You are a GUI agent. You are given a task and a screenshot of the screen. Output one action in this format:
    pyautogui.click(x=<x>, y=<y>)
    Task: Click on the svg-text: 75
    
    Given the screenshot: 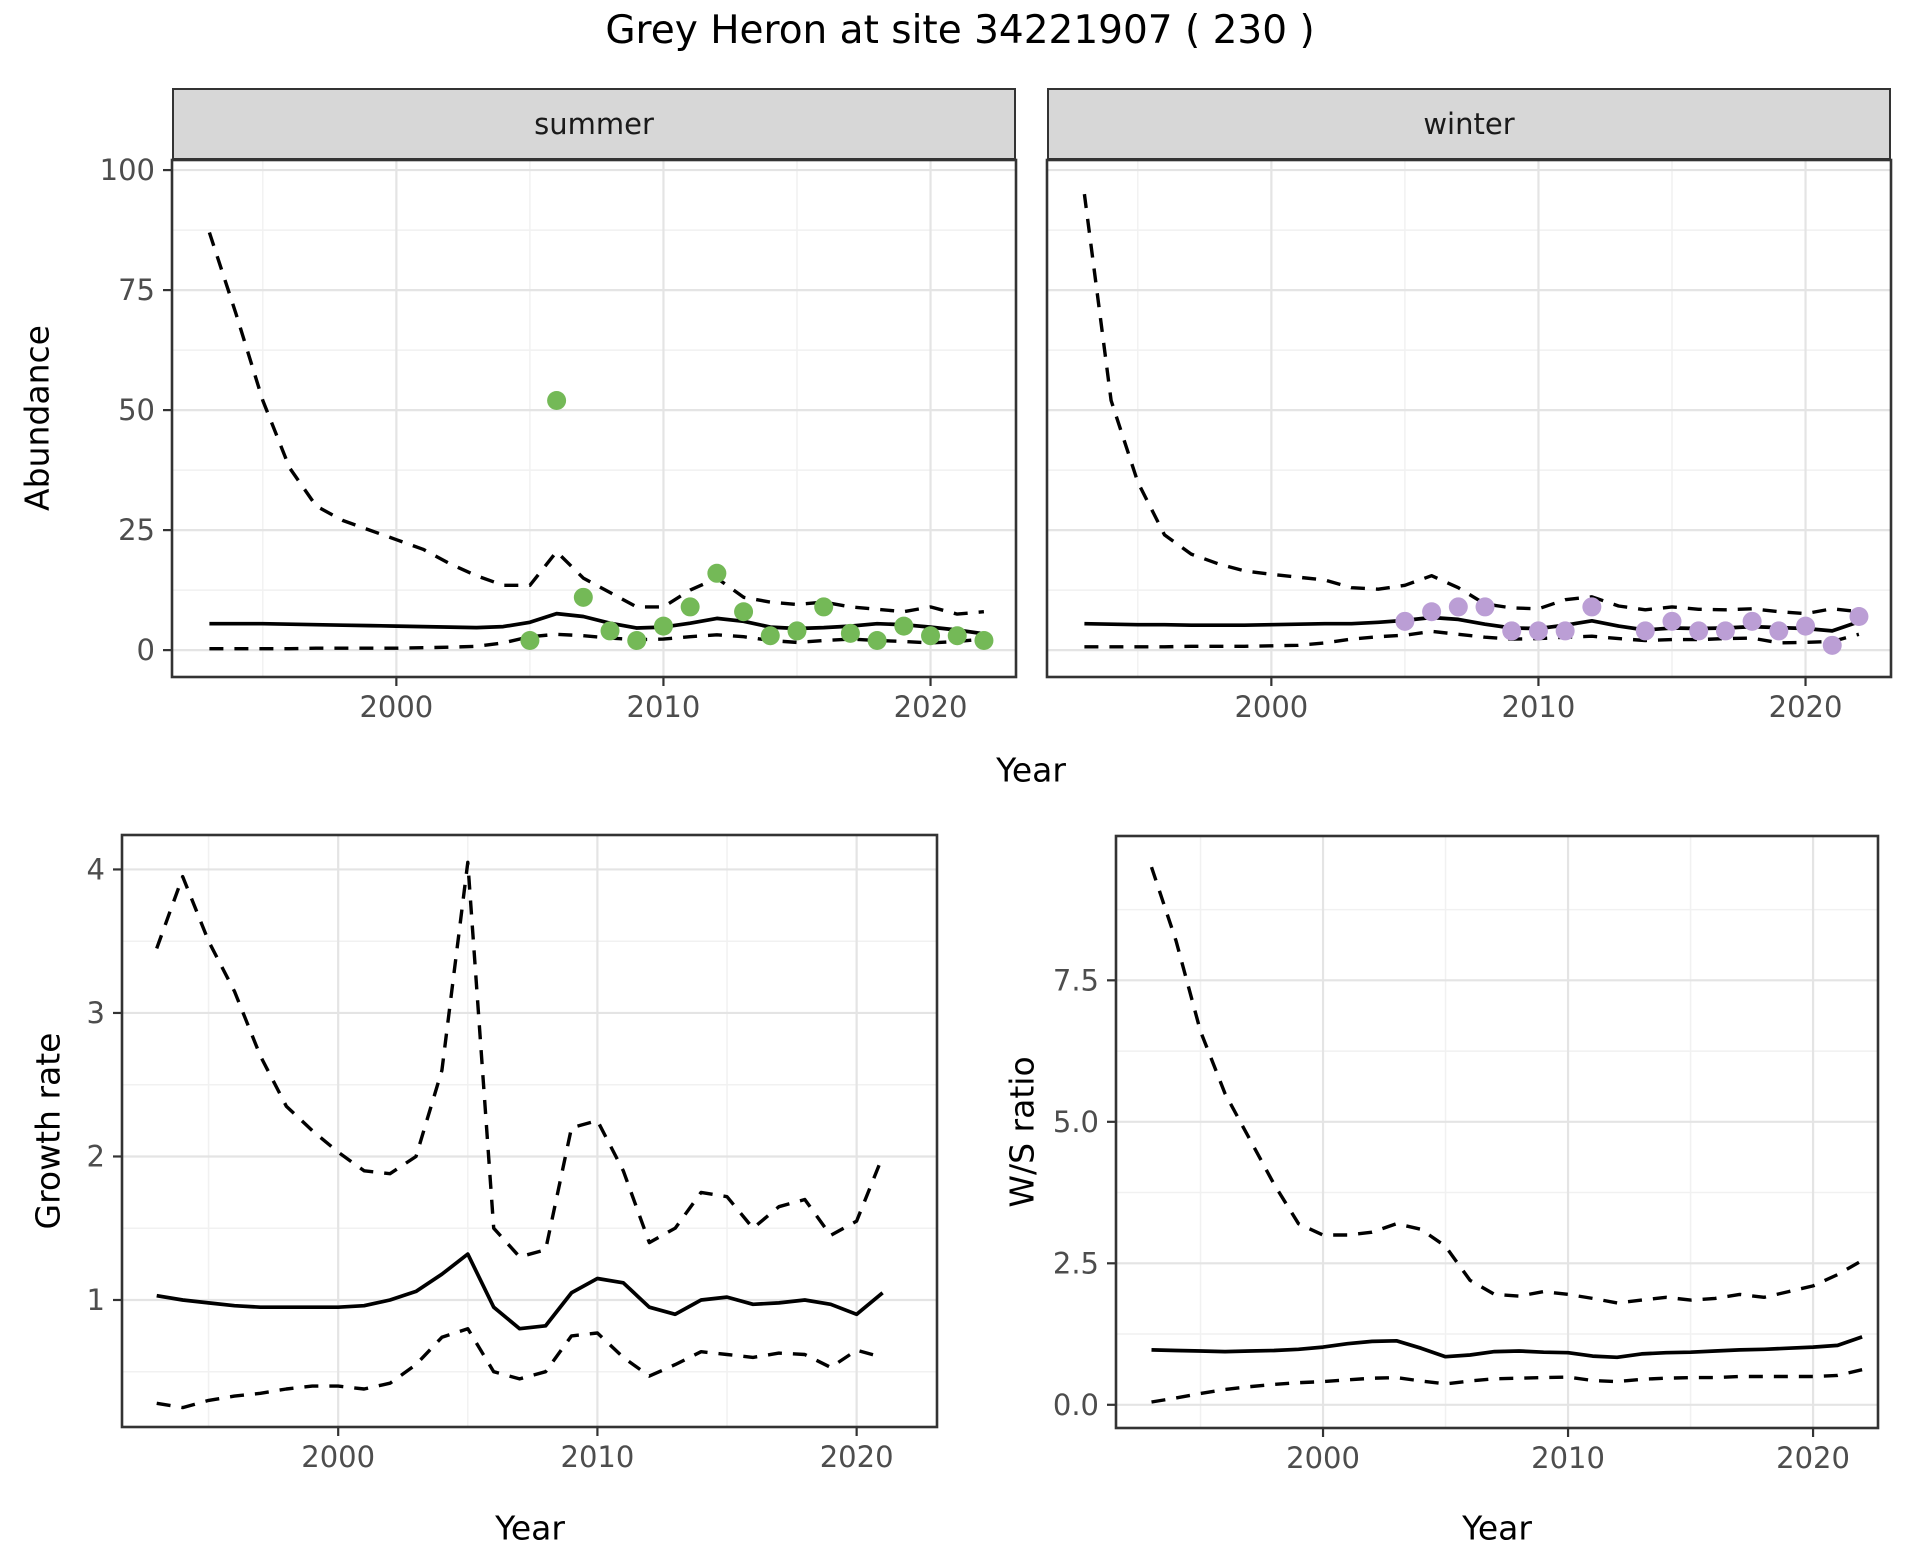 What is the action you would take?
    pyautogui.click(x=136, y=290)
    